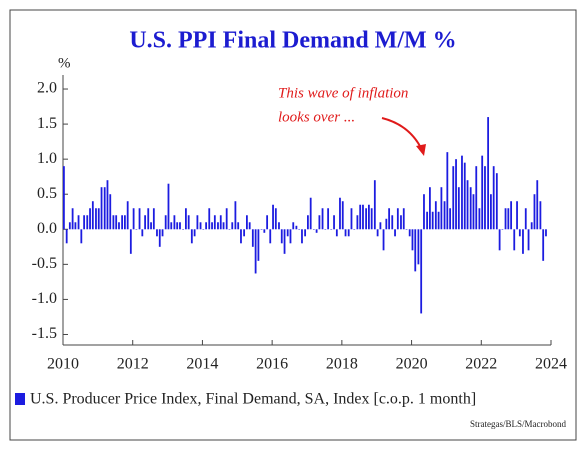 This screenshot has height=450, width=586. I want to click on x-tick-label: 2016, so click(272, 364).